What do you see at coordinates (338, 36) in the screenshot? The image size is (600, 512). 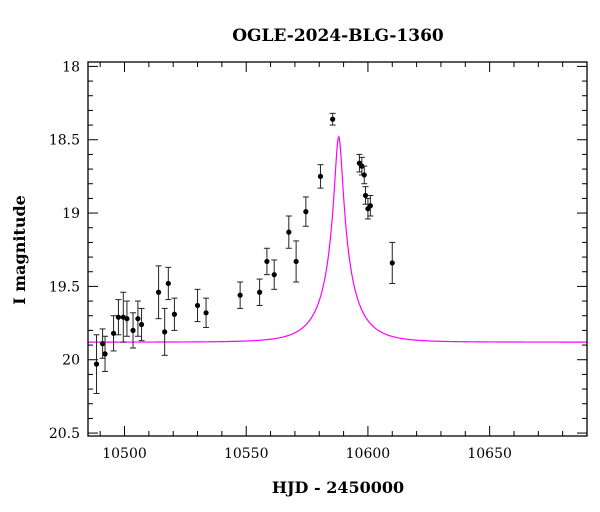 I see `chart-title: OGLE-2024-BLG-1360` at bounding box center [338, 36].